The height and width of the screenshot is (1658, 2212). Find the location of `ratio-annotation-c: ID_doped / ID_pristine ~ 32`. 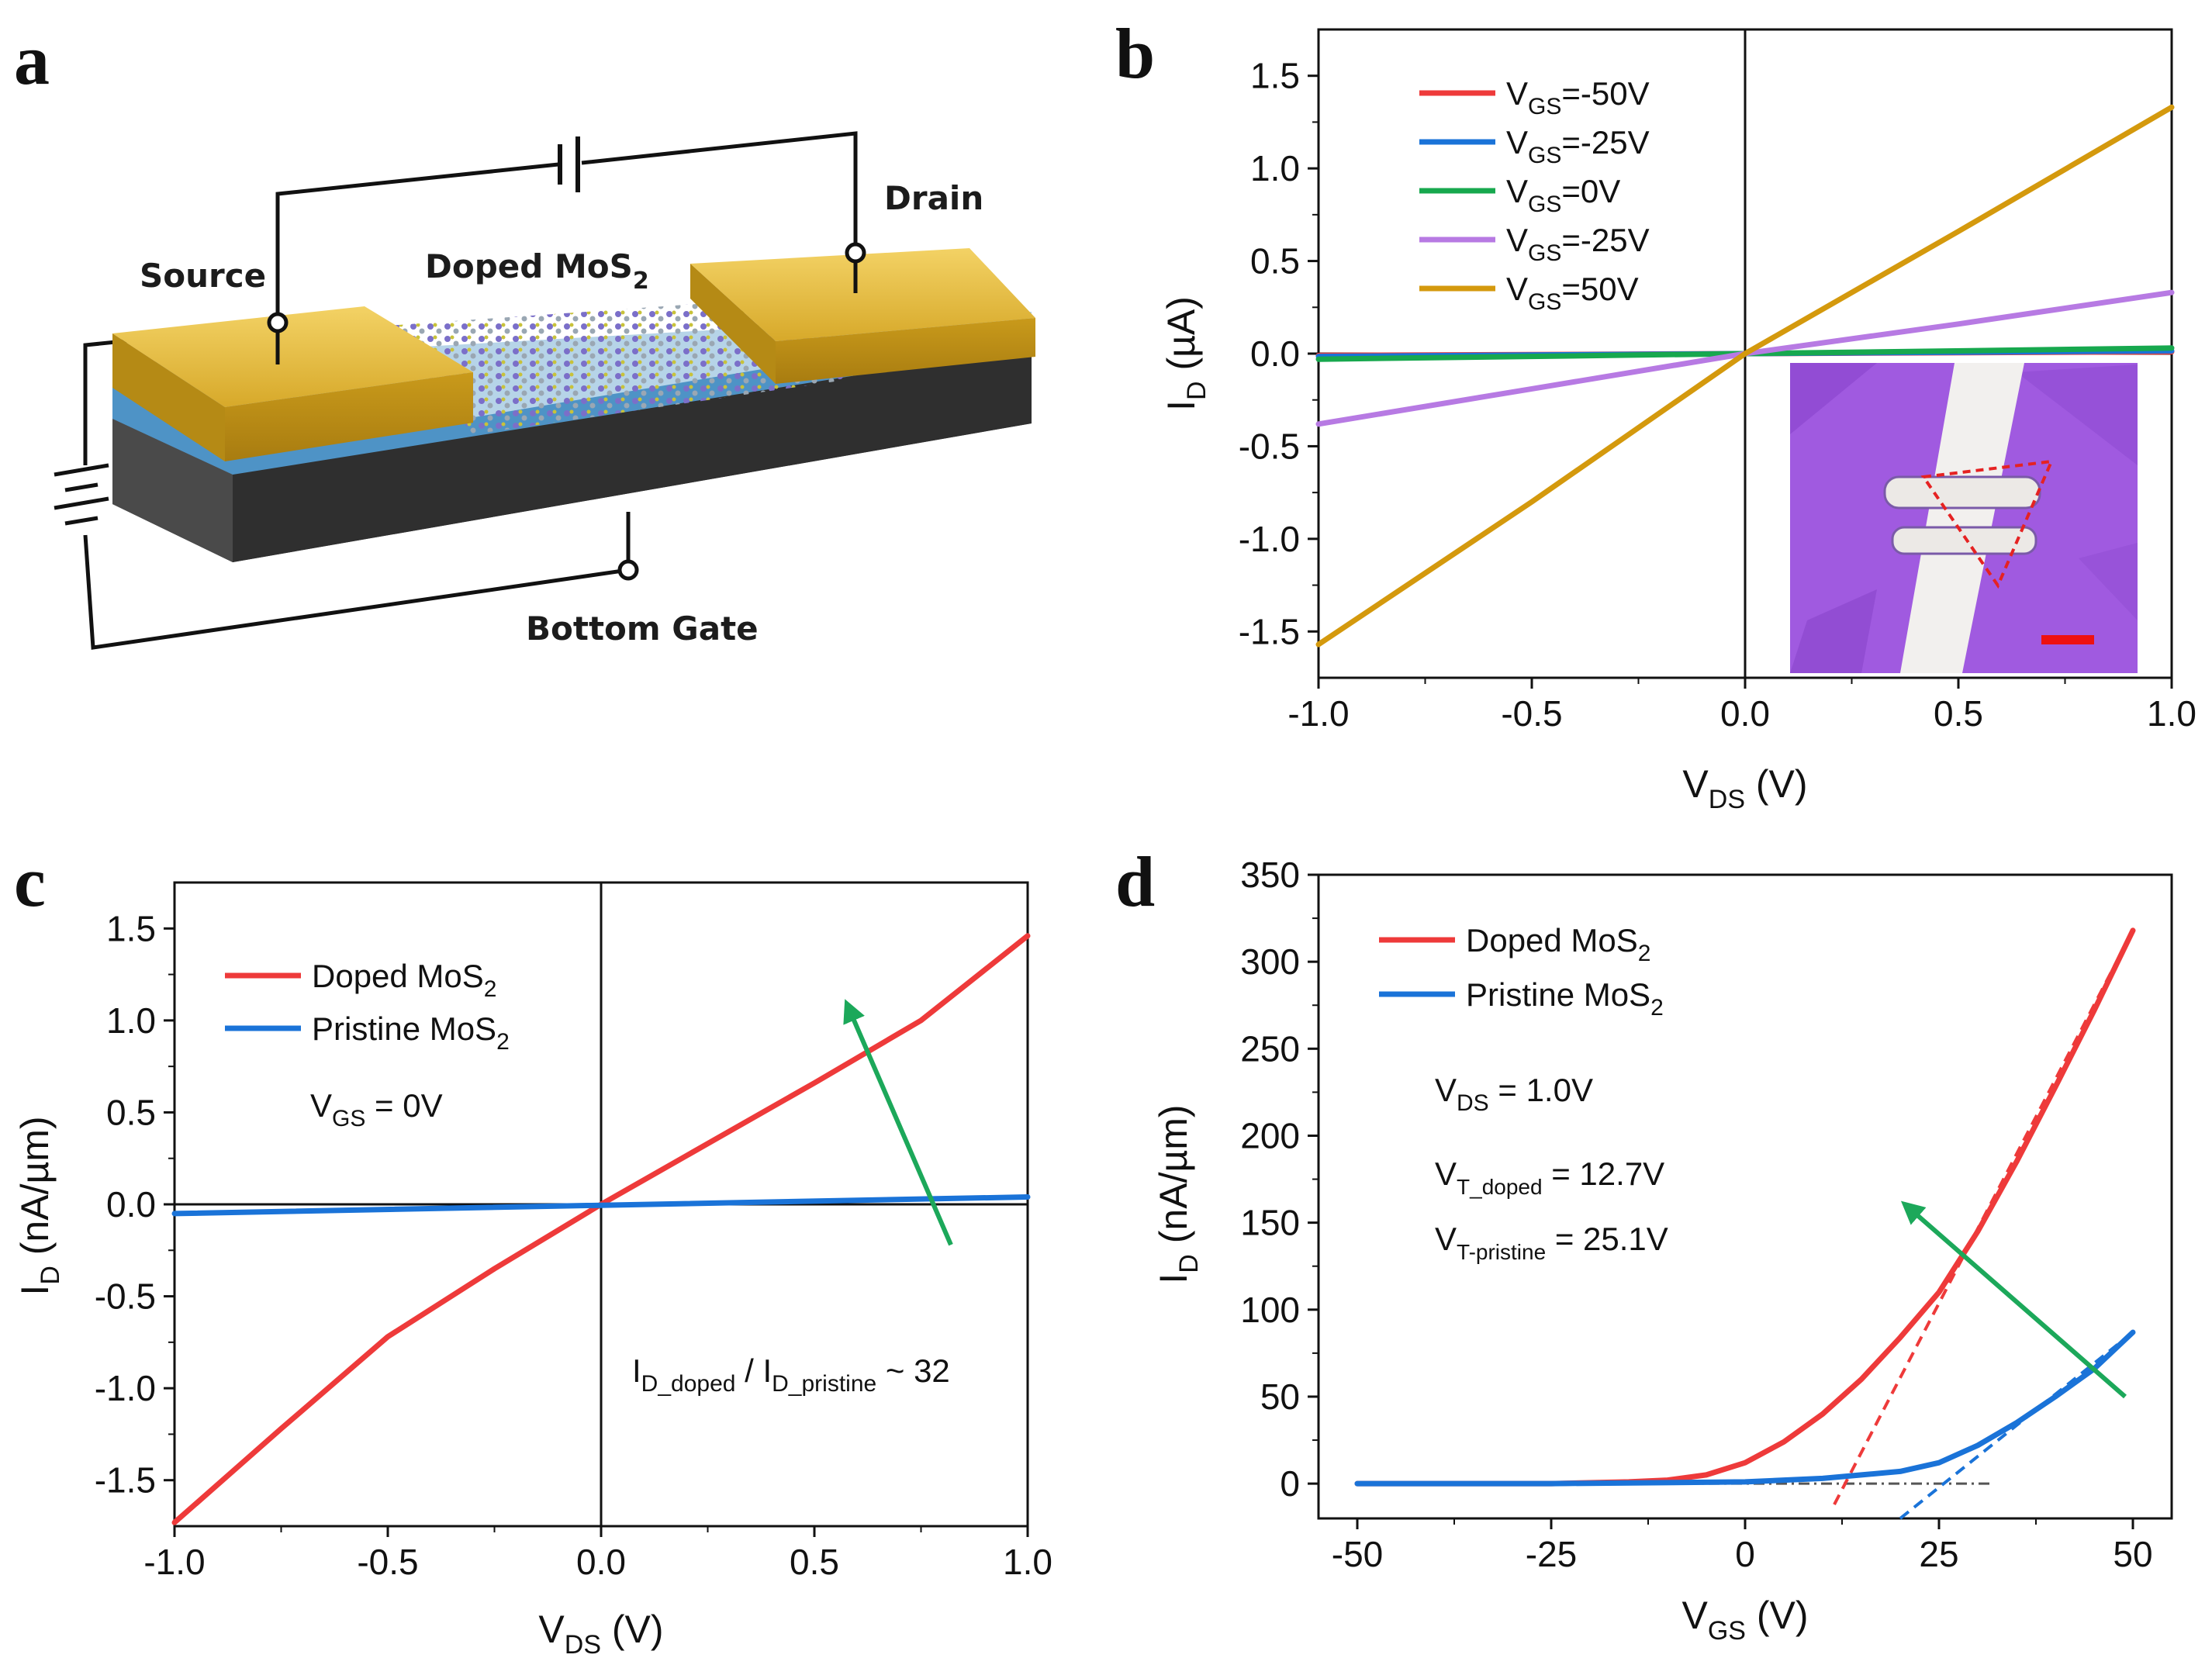

ratio-annotation-c: ID_doped / ID_pristine ~ 32 is located at coordinates (791, 1374).